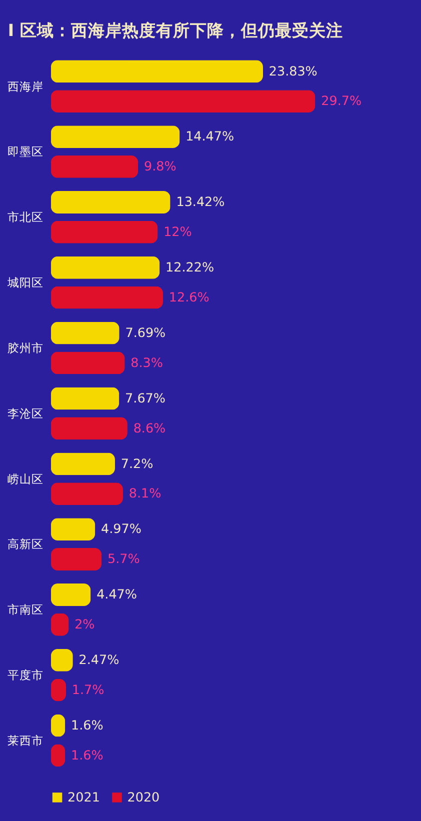 The height and width of the screenshot is (821, 421). What do you see at coordinates (84, 624) in the screenshot?
I see `data-label: 2%` at bounding box center [84, 624].